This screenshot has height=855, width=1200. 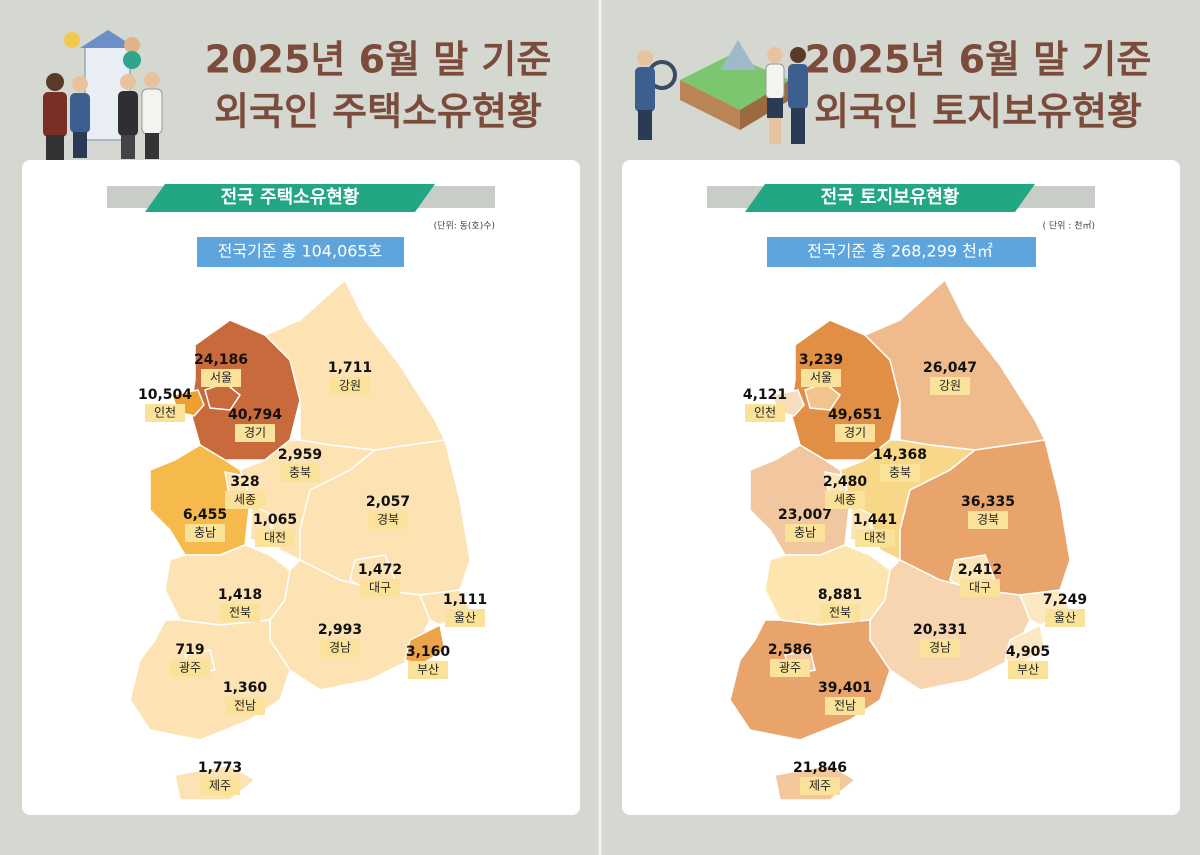 What do you see at coordinates (840, 595) in the screenshot?
I see `region-value: 8,881` at bounding box center [840, 595].